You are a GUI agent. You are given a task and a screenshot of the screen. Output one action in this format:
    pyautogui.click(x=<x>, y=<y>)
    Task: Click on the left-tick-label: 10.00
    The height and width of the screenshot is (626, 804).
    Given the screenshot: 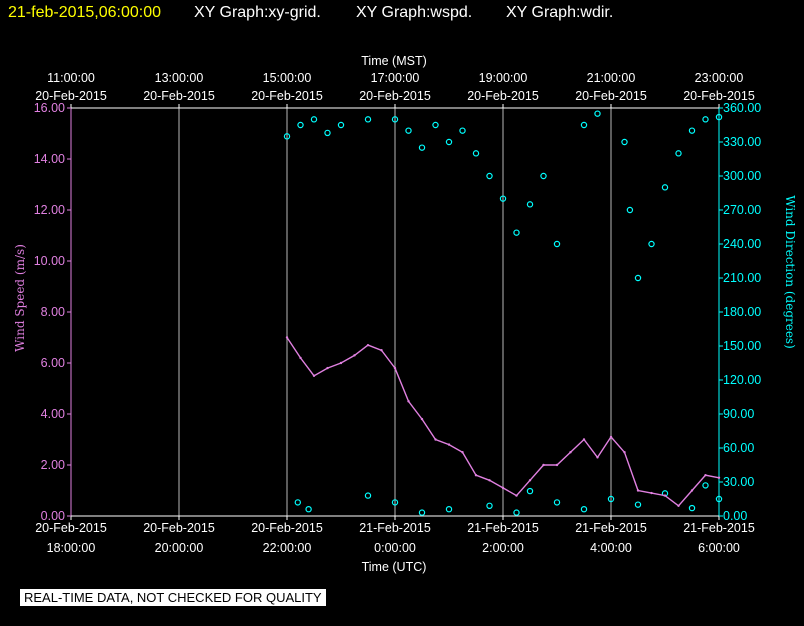 What is the action you would take?
    pyautogui.click(x=49, y=261)
    